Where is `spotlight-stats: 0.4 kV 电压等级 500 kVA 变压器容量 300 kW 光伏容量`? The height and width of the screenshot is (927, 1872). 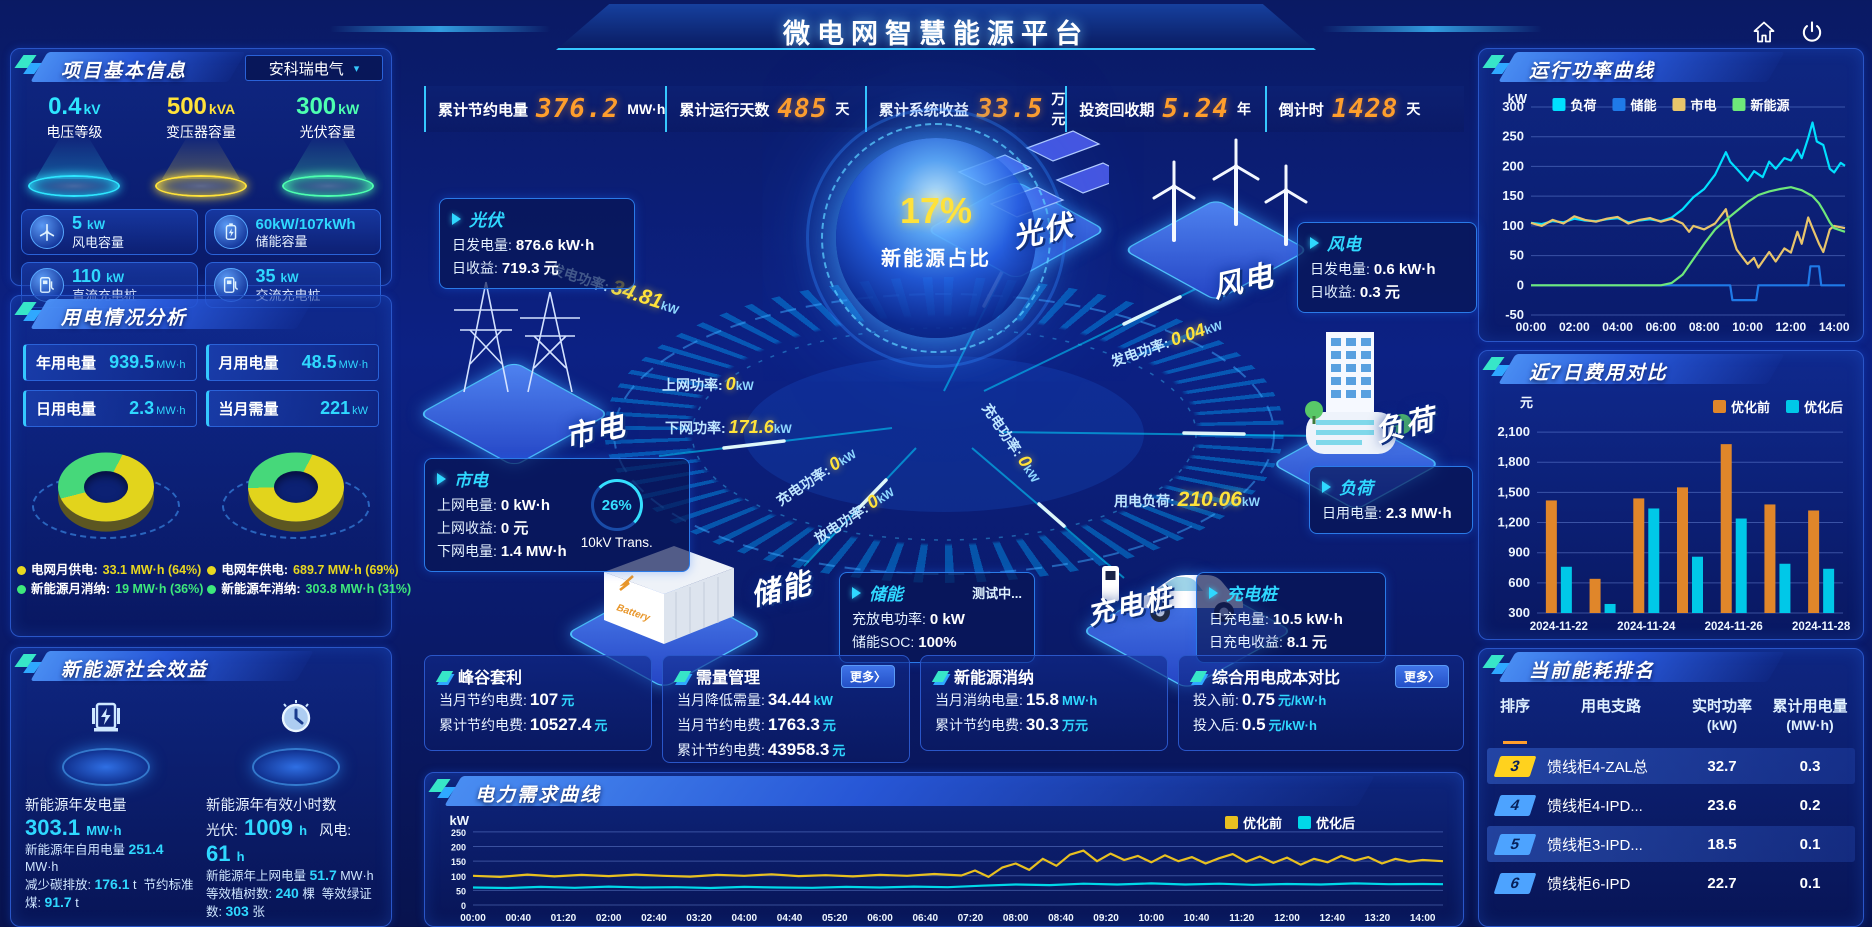 spotlight-stats: 0.4 kV 电压等级 500 kVA 变压器容量 300 kW 光伏容量 is located at coordinates (201, 147).